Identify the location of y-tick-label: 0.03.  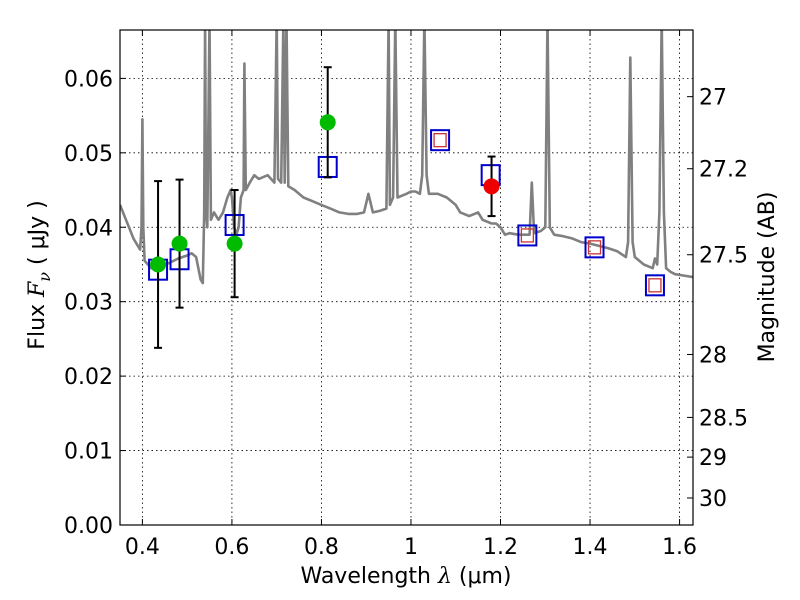
(88, 303).